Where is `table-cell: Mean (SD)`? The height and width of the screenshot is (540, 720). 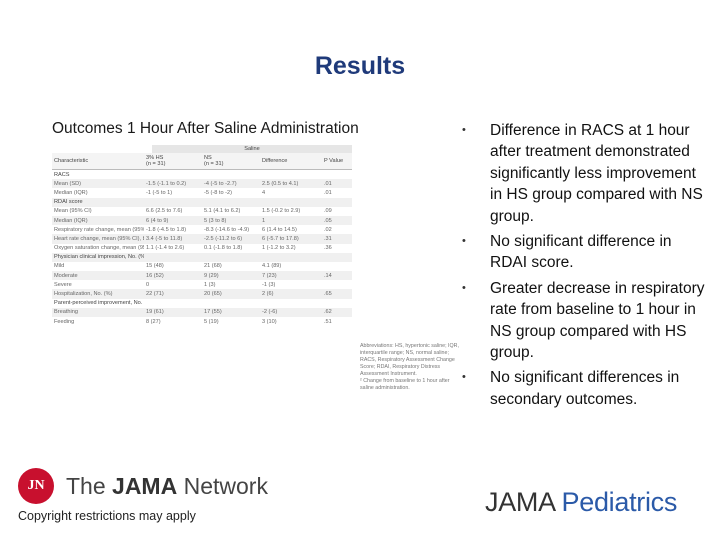 table-cell: Mean (SD) is located at coordinates (98, 184).